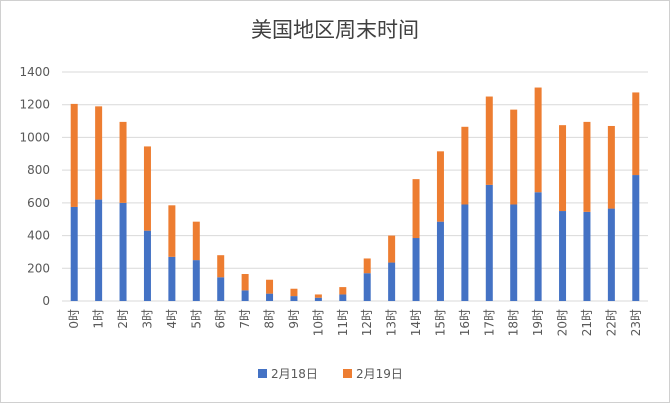  Describe the element at coordinates (563, 322) in the screenshot. I see `x-tick-label: 20时` at that location.